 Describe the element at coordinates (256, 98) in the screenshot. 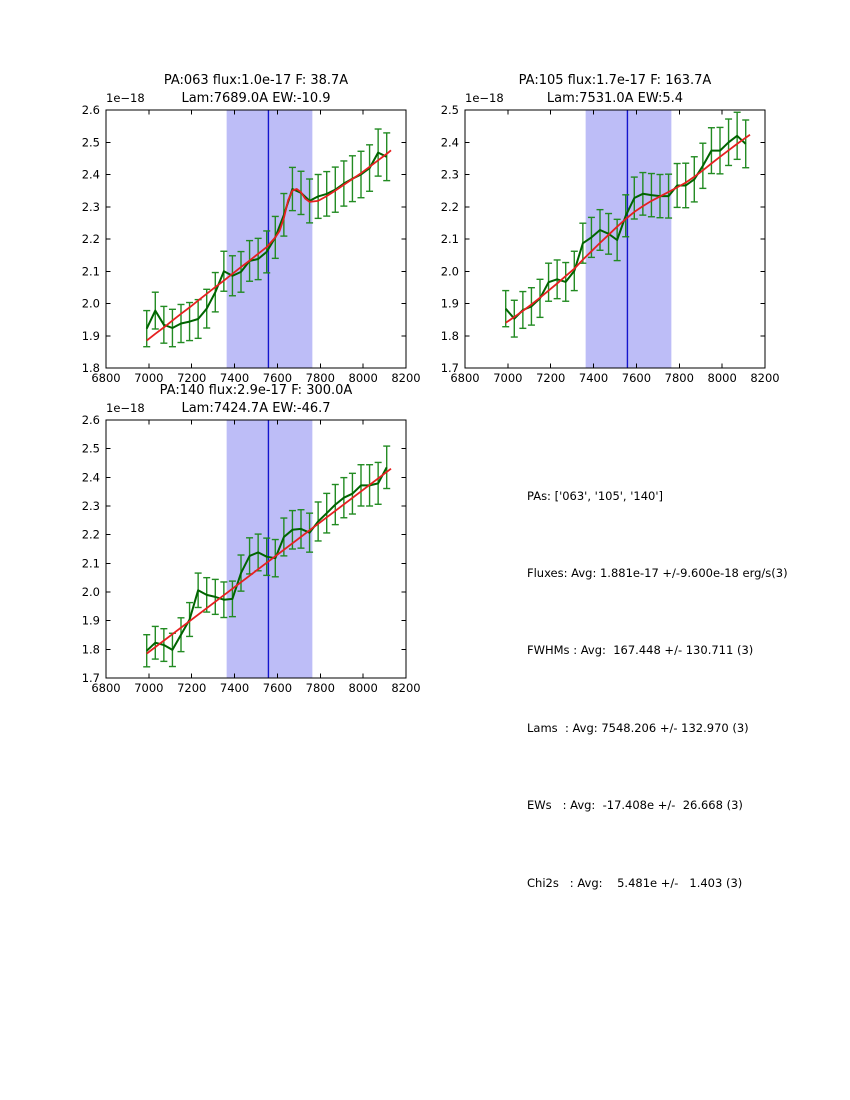

I see `plot1-title-line2: Lam:7689.0A EW:-10.9` at that location.